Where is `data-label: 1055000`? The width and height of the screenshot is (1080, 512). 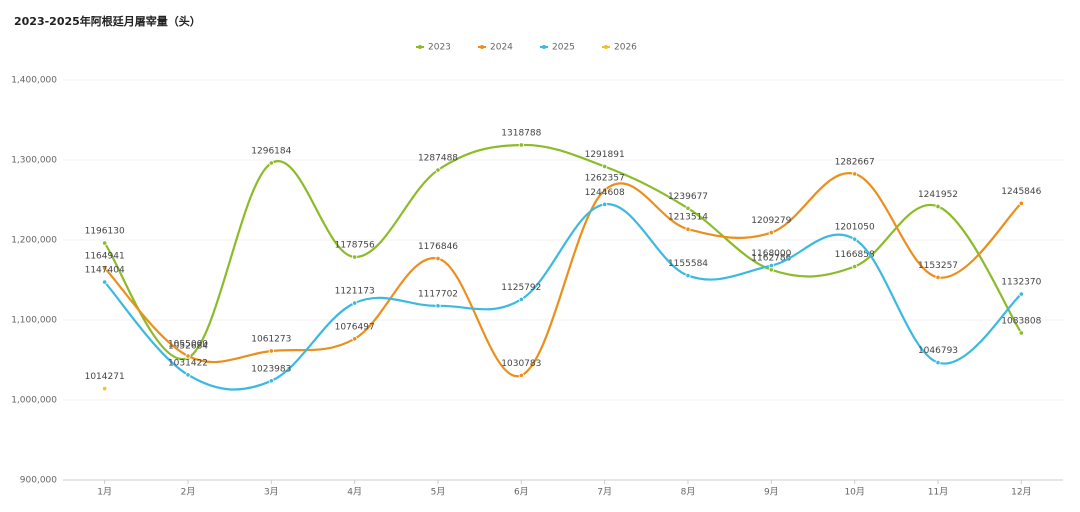
data-label: 1055000 is located at coordinates (188, 345).